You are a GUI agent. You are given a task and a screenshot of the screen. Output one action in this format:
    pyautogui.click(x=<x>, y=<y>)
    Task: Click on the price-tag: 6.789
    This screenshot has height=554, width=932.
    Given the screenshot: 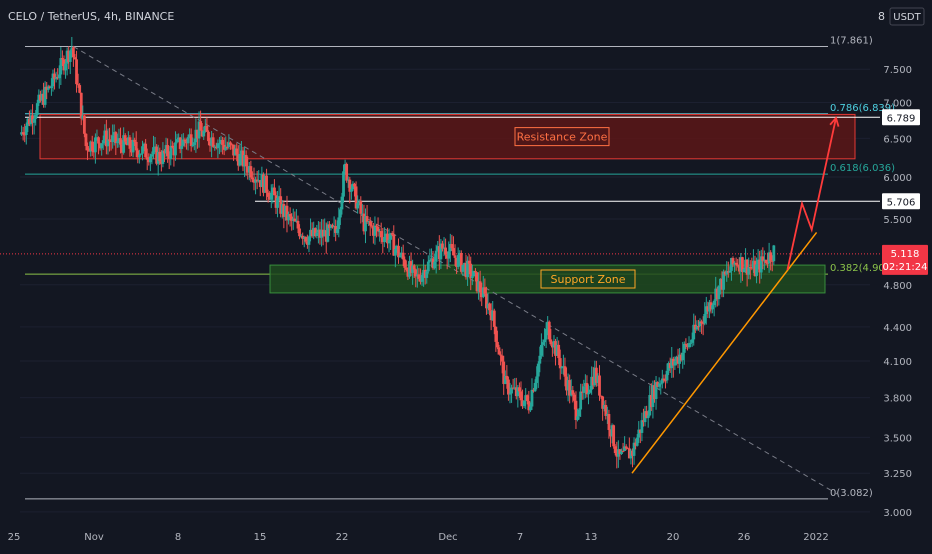 What is the action you would take?
    pyautogui.click(x=901, y=118)
    